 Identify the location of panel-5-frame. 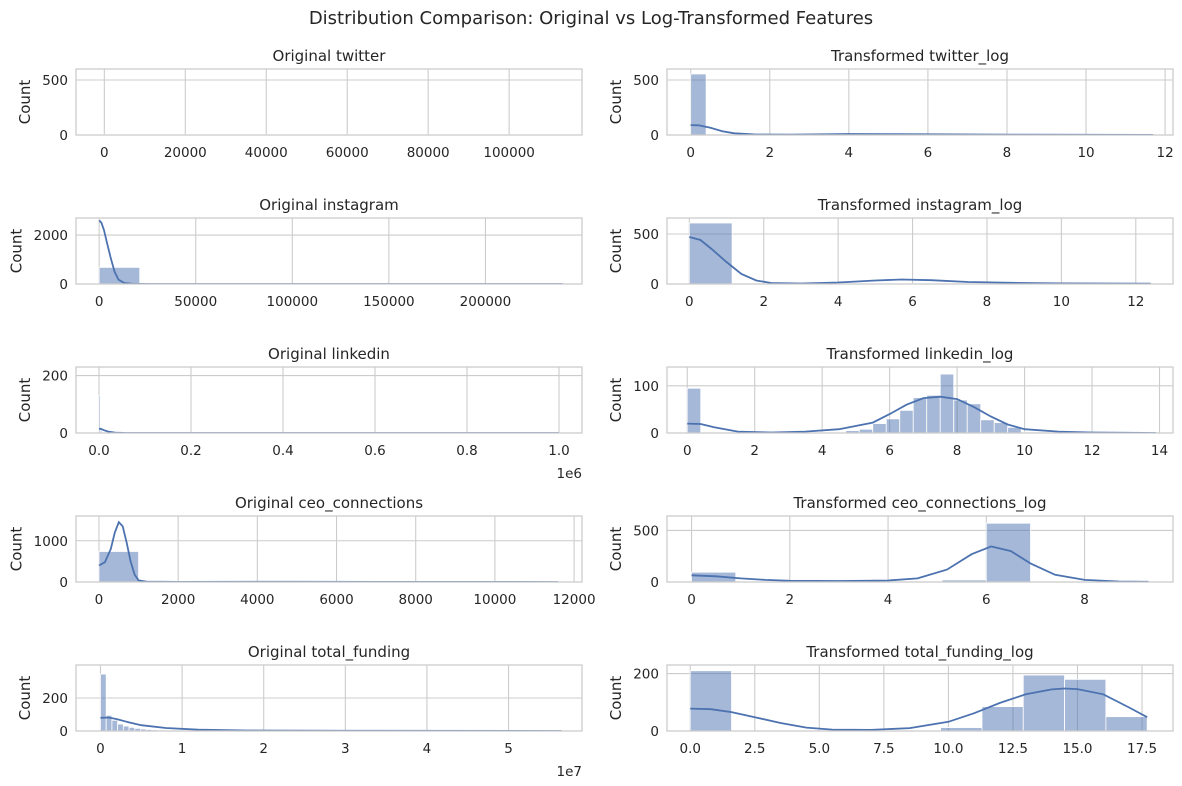
(329, 400).